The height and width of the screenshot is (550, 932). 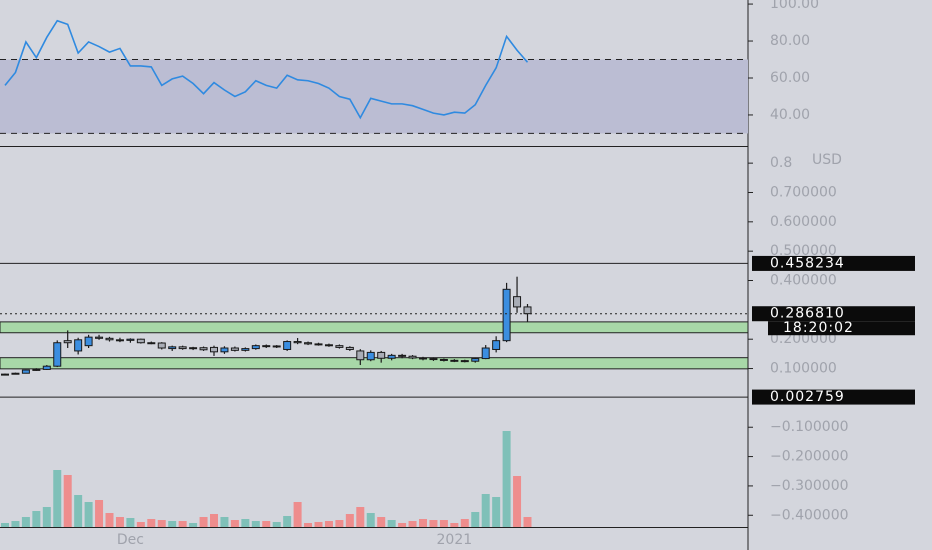 What do you see at coordinates (803, 251) in the screenshot?
I see `y-tick-label: 0.500000` at bounding box center [803, 251].